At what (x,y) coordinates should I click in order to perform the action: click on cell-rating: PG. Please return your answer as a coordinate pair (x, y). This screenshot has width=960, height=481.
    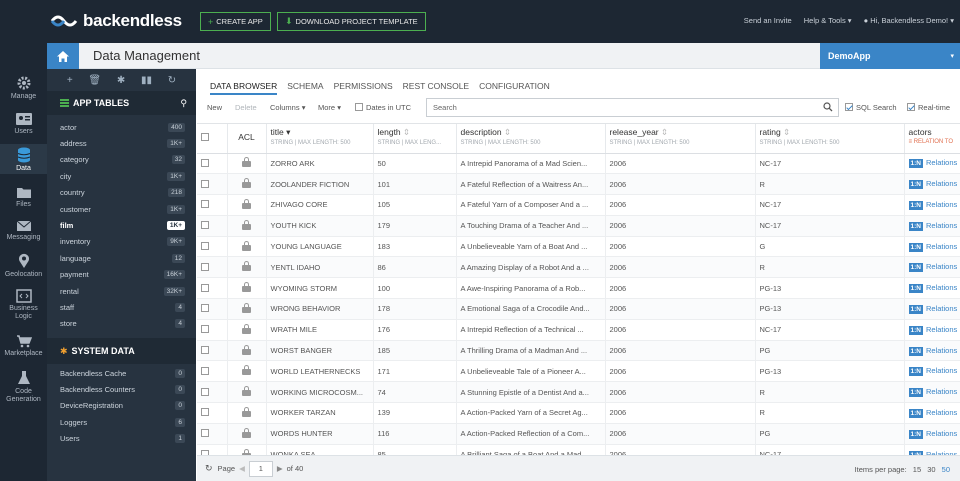
    Looking at the image, I should click on (830, 351).